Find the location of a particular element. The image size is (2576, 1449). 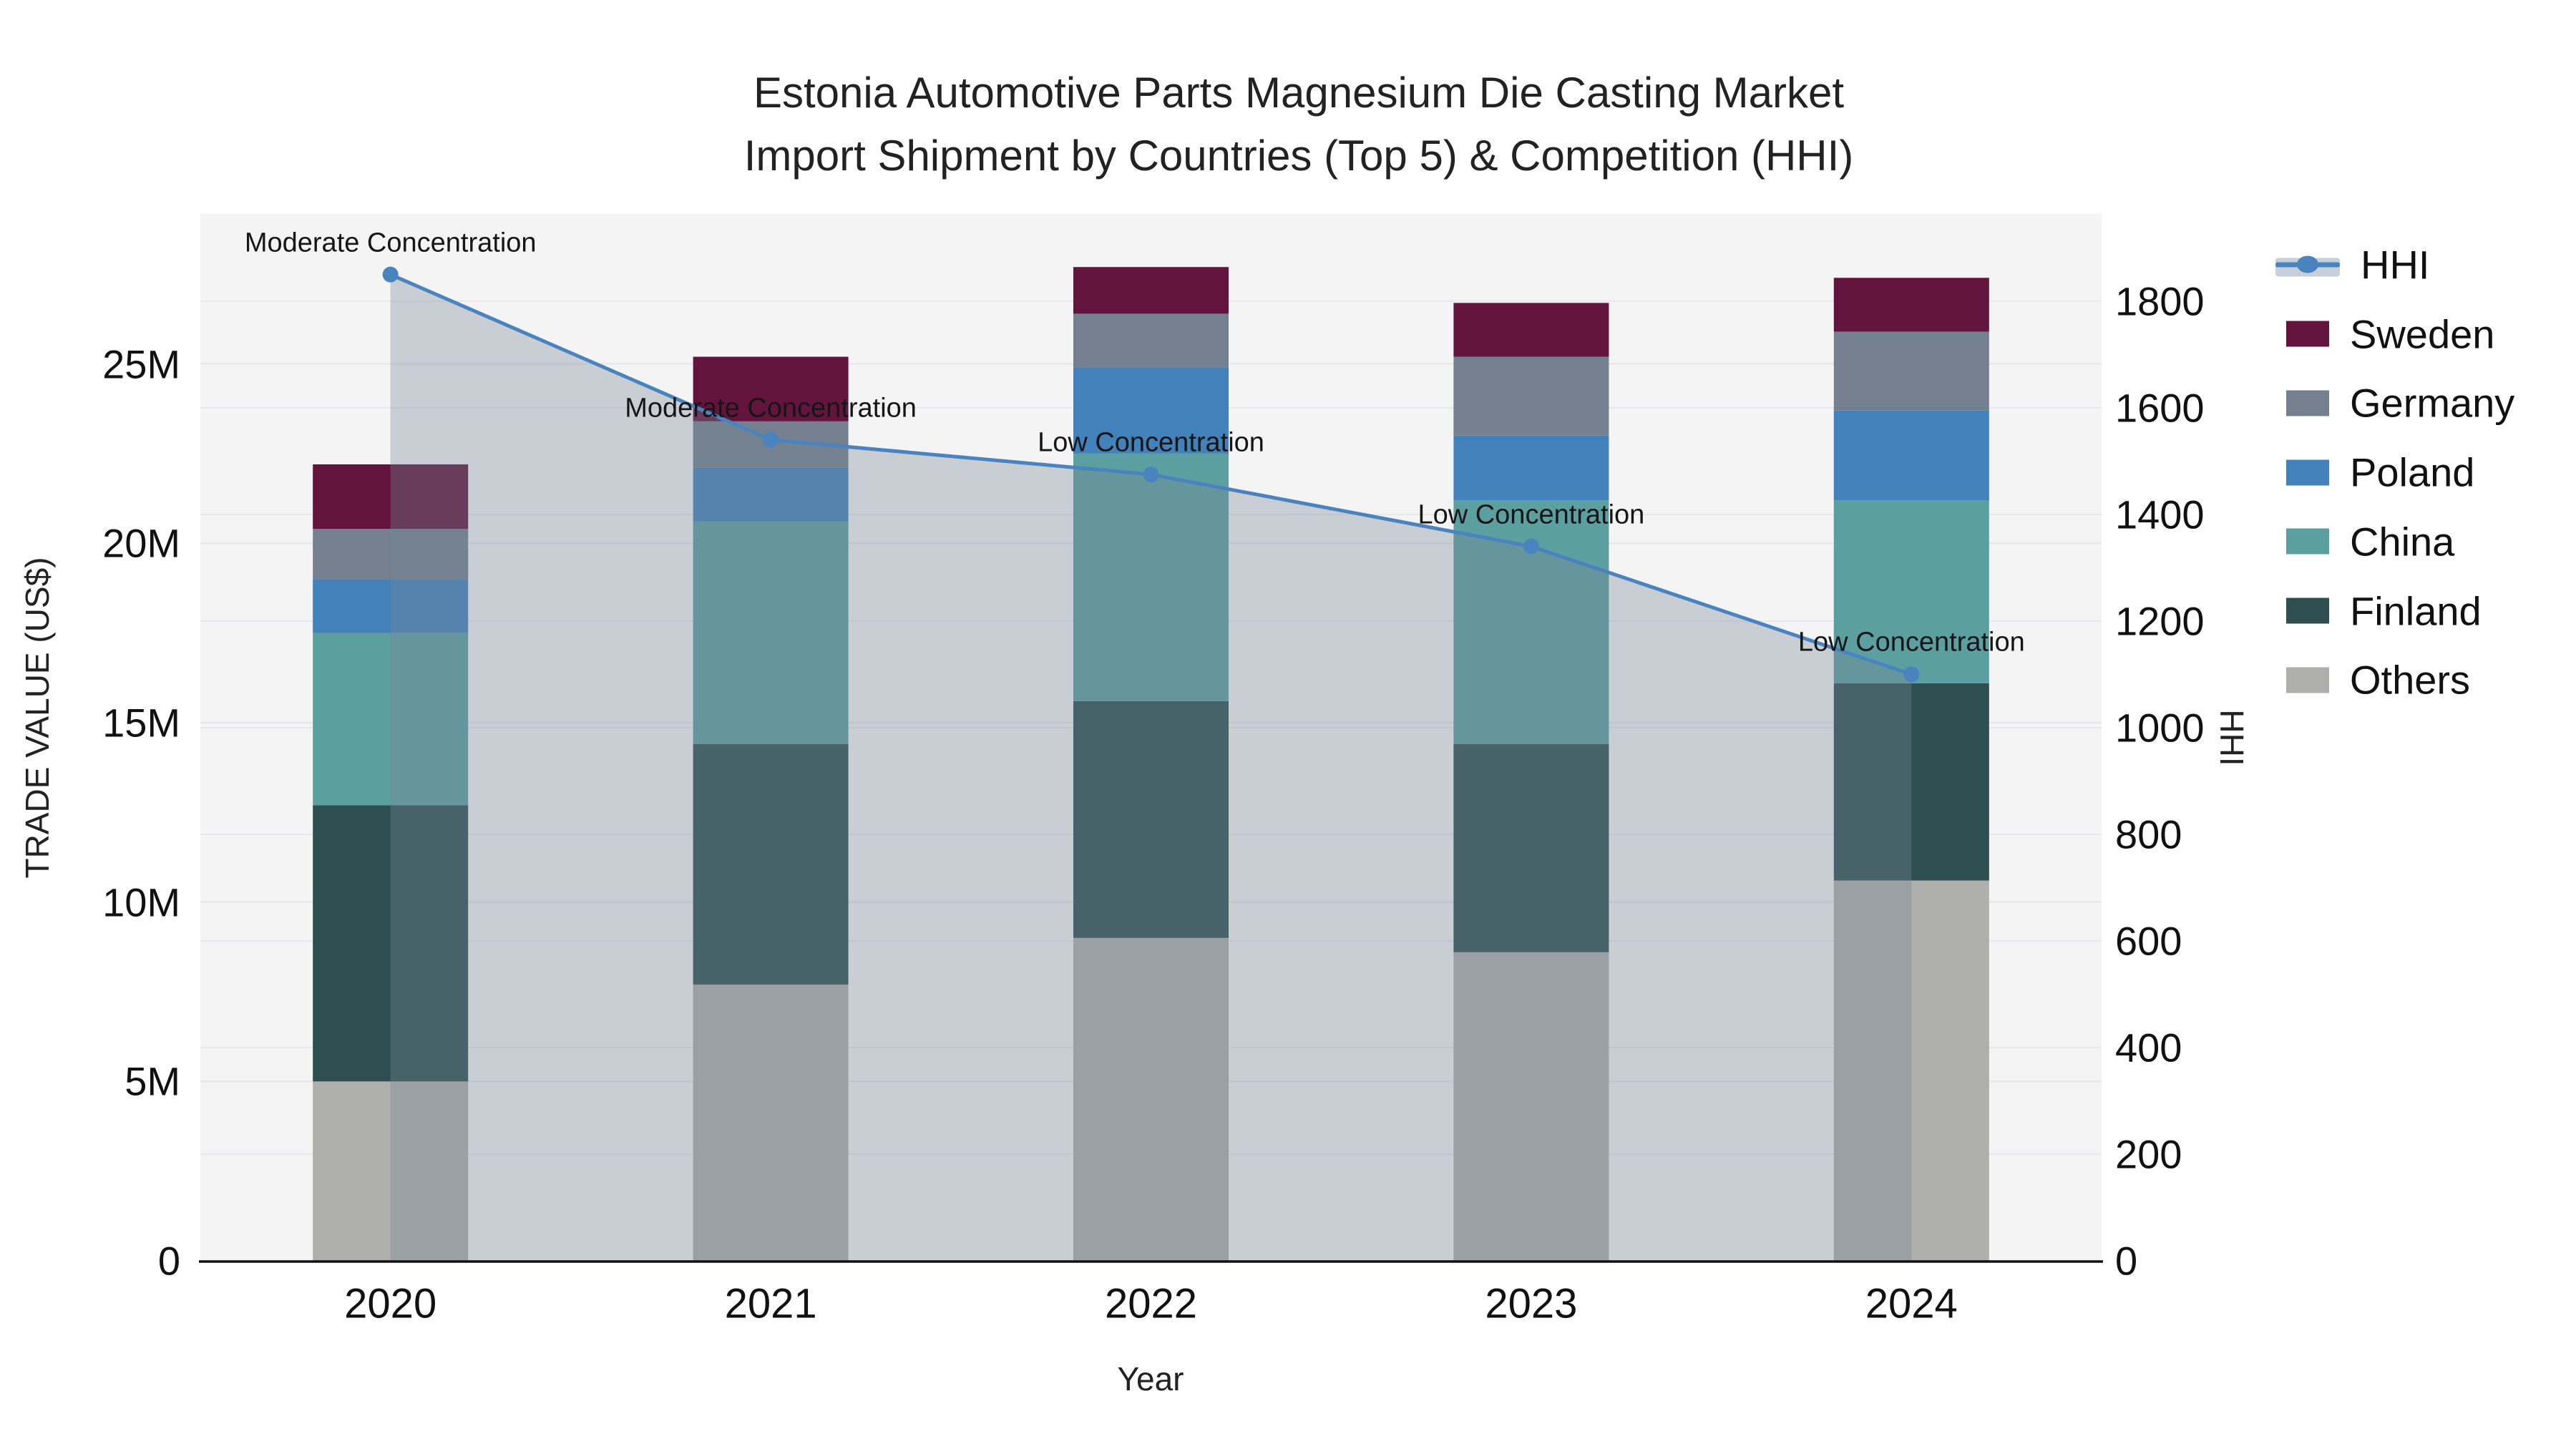

bar-segment-2022-china is located at coordinates (1151, 577).